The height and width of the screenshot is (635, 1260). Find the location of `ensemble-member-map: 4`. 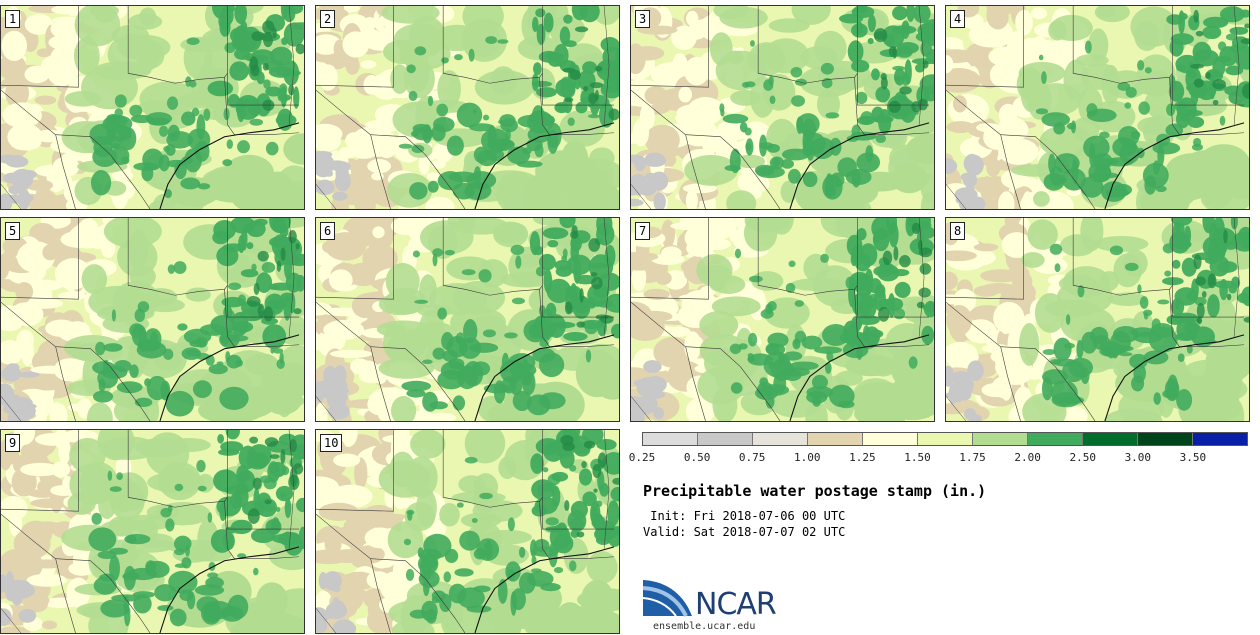

ensemble-member-map: 4 is located at coordinates (1097, 107).